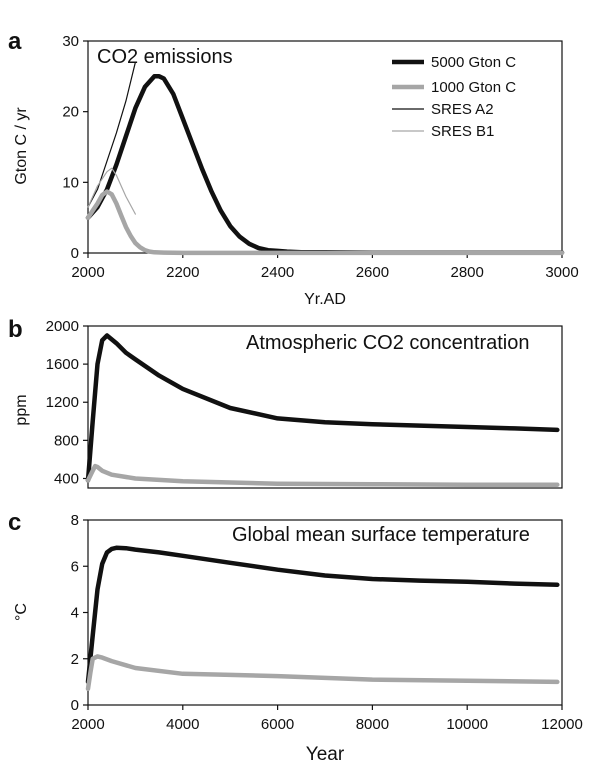 The height and width of the screenshot is (770, 591). Describe the element at coordinates (21, 409) in the screenshot. I see `y-axis-label-b: ppm` at that location.